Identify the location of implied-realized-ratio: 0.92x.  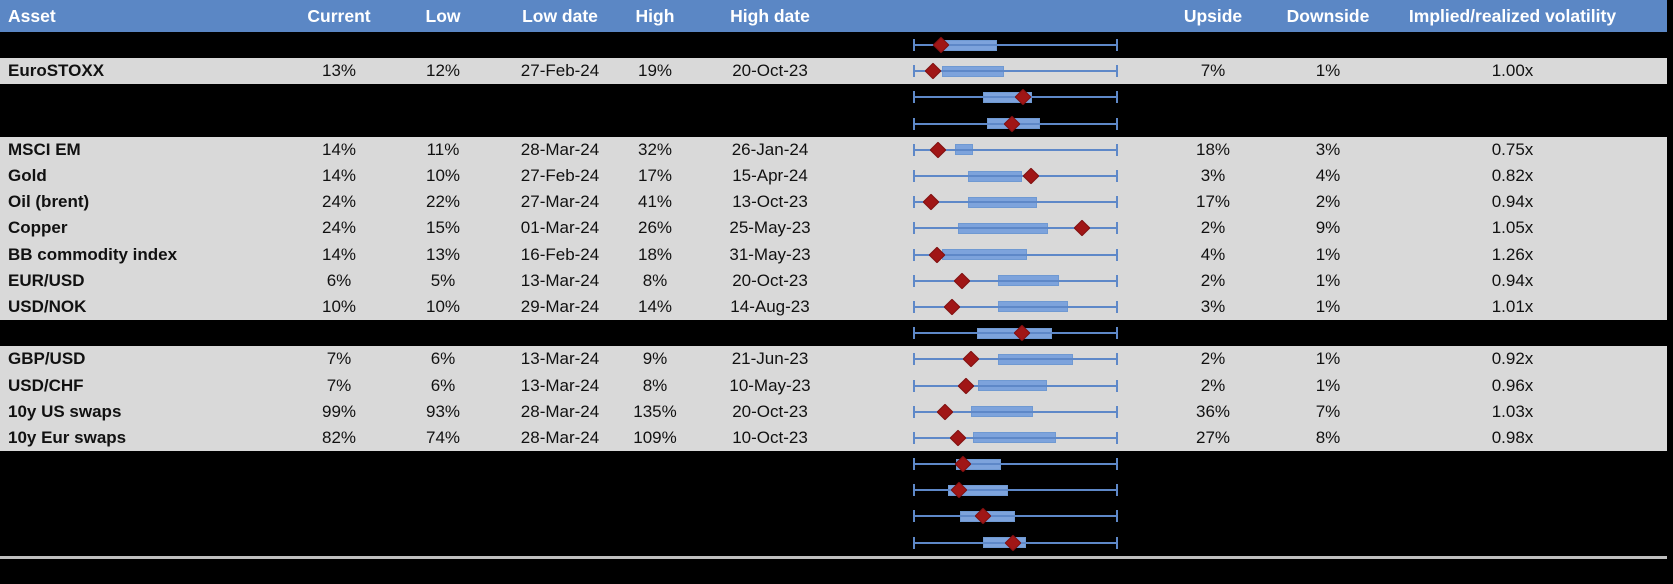
(1512, 359).